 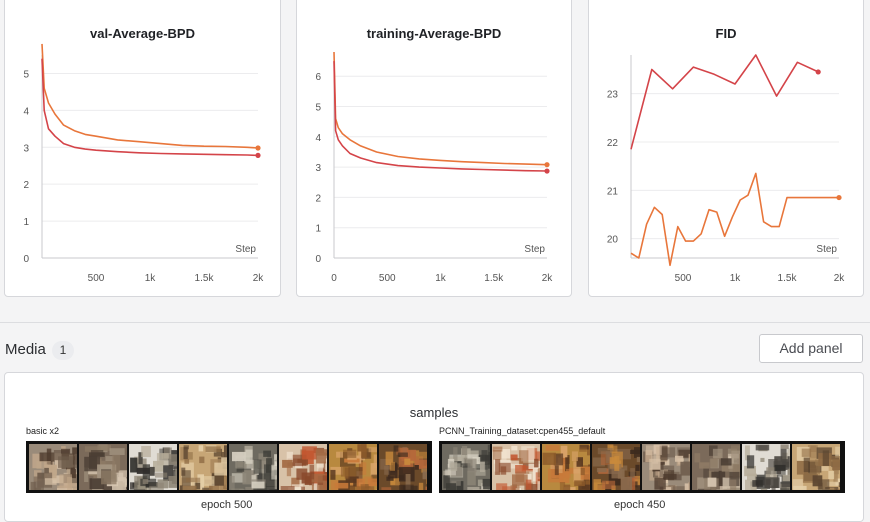 I want to click on sample-strip-basic, so click(x=229, y=467).